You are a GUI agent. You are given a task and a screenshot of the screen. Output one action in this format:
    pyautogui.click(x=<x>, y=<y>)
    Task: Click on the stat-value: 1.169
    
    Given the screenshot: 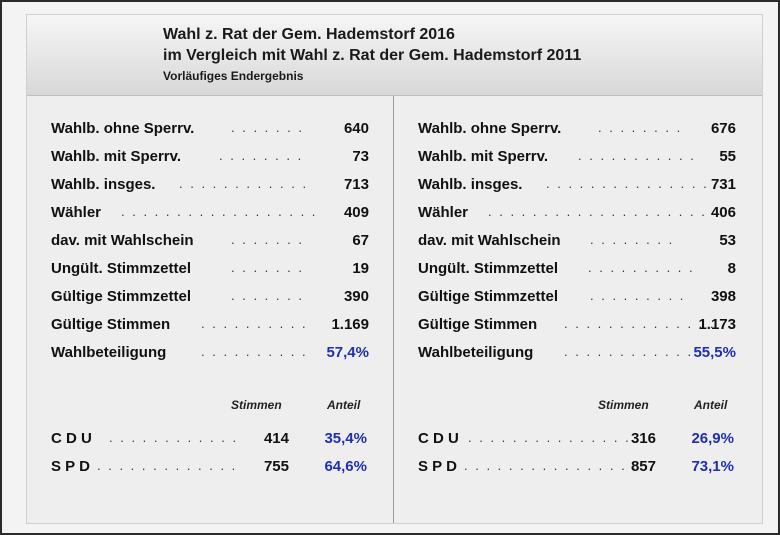 What is the action you would take?
    pyautogui.click(x=350, y=324)
    